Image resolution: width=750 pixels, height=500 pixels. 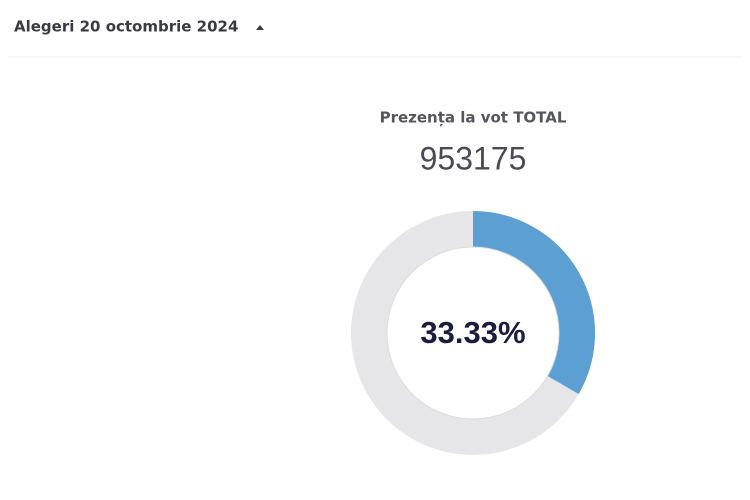 What do you see at coordinates (473, 158) in the screenshot?
I see `gauge-total: 953175` at bounding box center [473, 158].